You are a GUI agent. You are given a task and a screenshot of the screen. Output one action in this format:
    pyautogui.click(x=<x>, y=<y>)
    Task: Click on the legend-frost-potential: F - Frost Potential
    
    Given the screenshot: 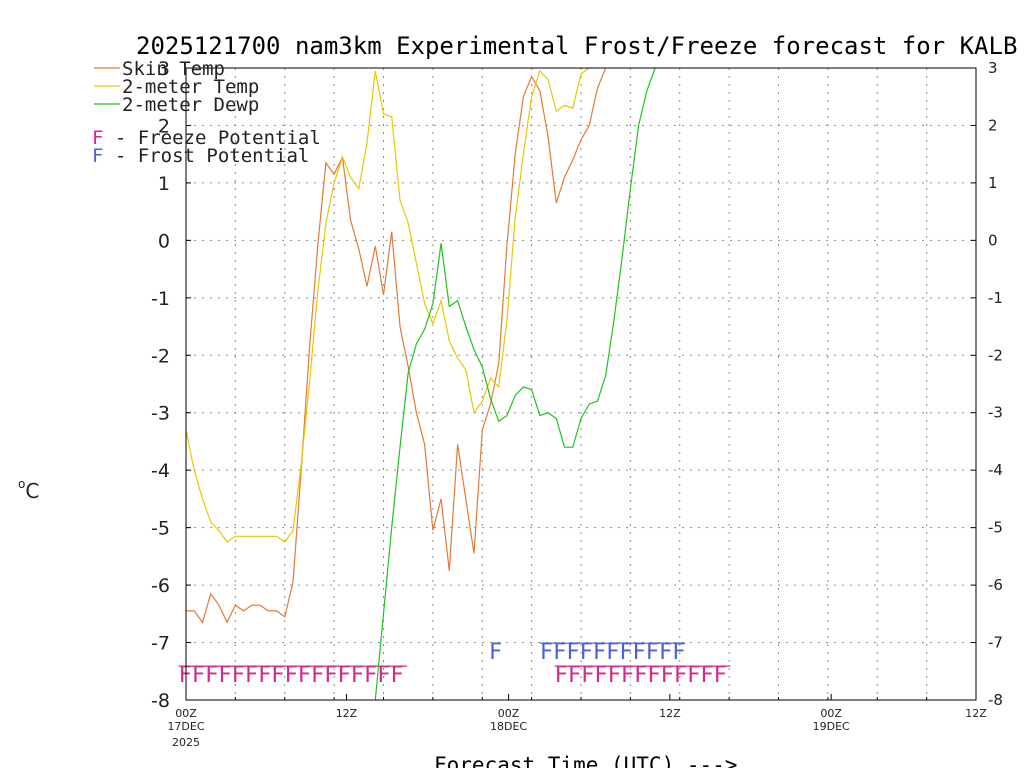 What is the action you would take?
    pyautogui.click(x=200, y=156)
    